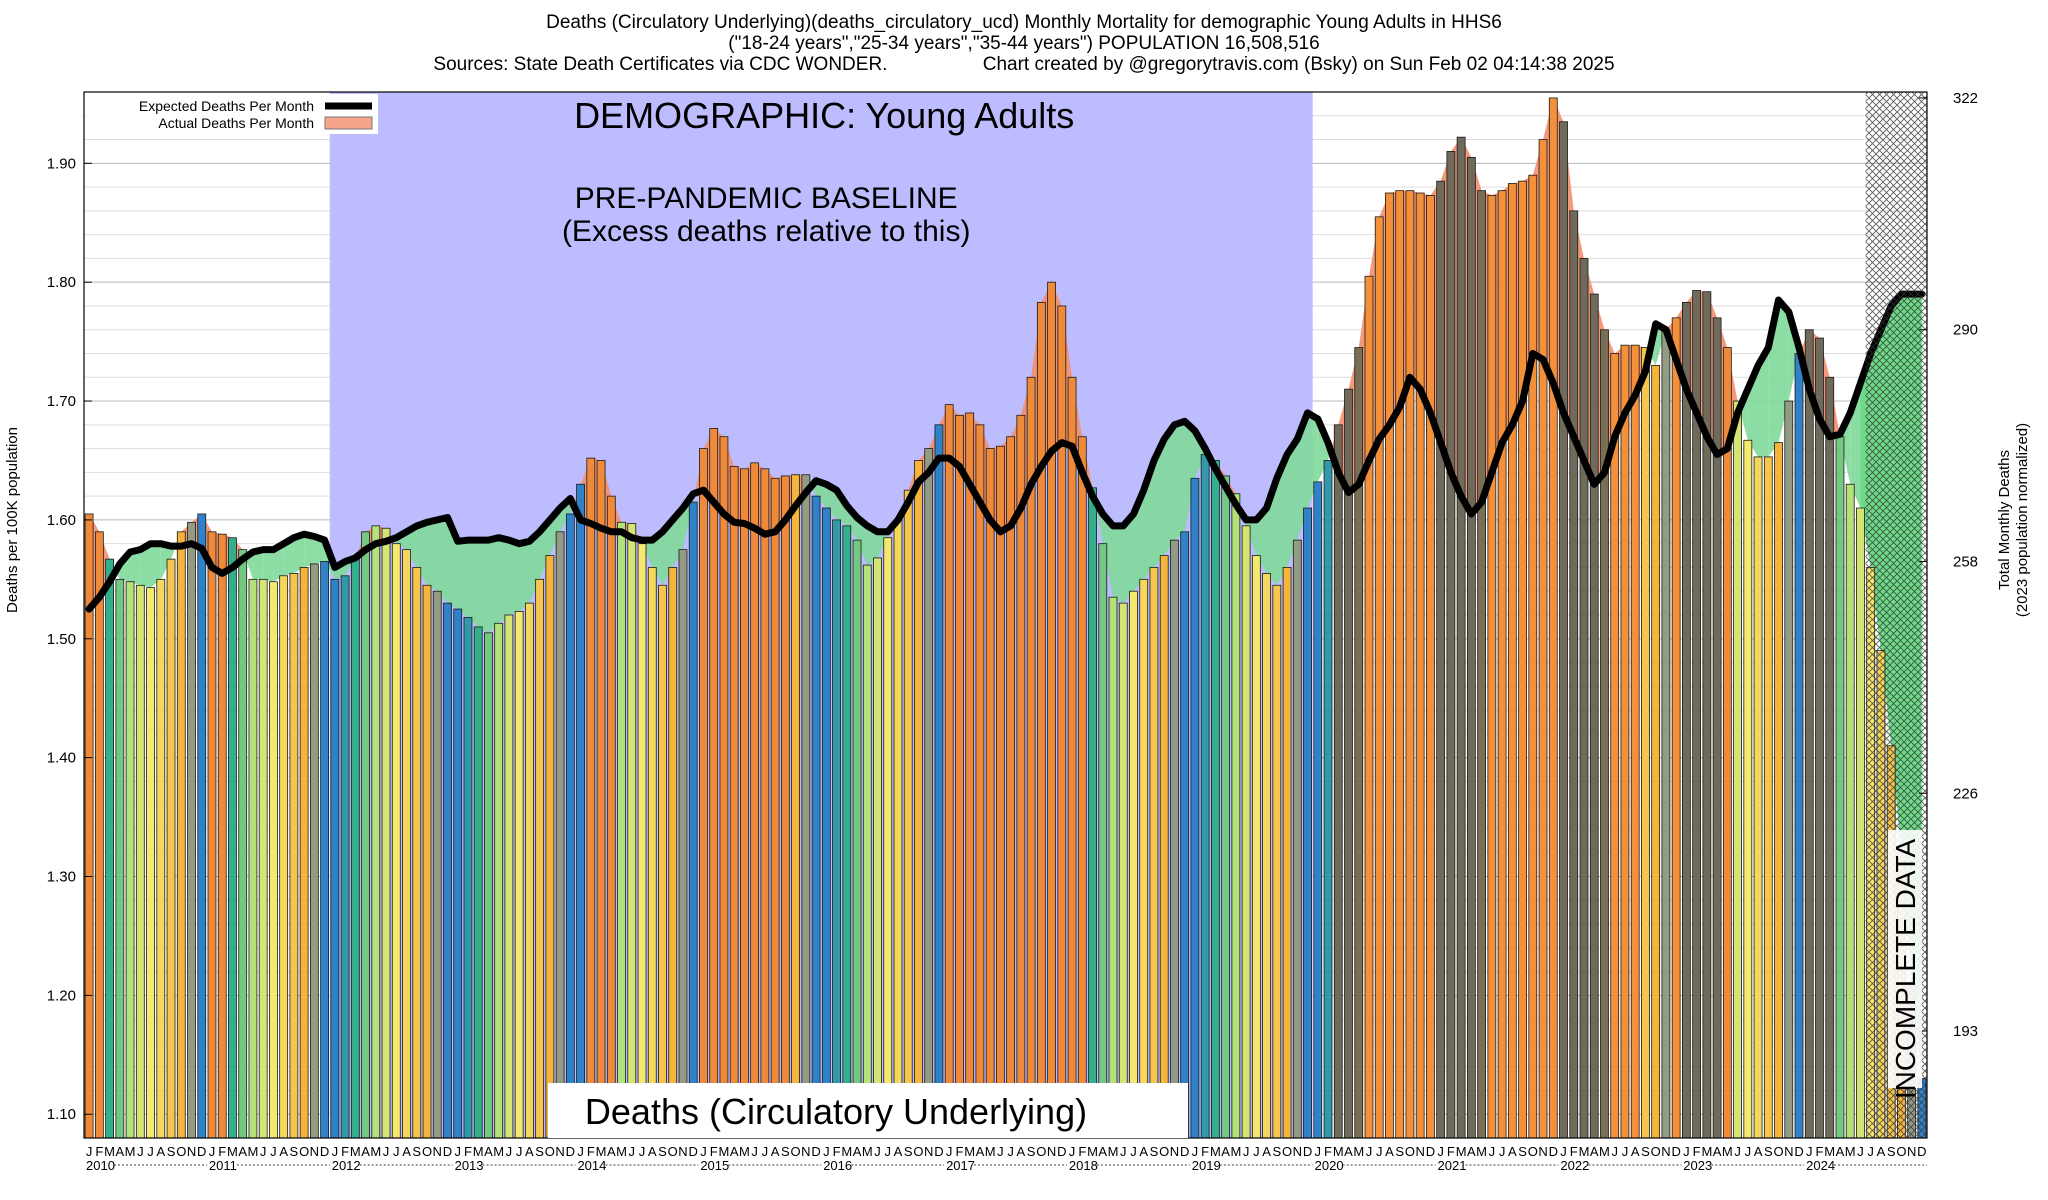 This screenshot has height=1200, width=2048. I want to click on x-year-label: 2013, so click(469, 1165).